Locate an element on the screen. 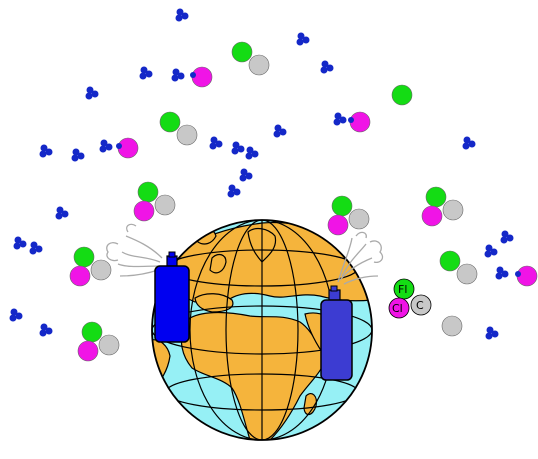 The height and width of the screenshot is (459, 538). spray-plume-icon is located at coordinates (360, 258).